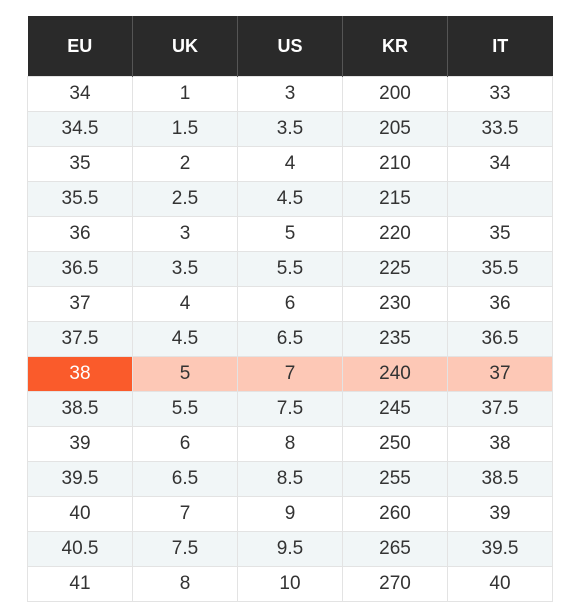 The image size is (580, 602). I want to click on size-cell-it: 35, so click(500, 234).